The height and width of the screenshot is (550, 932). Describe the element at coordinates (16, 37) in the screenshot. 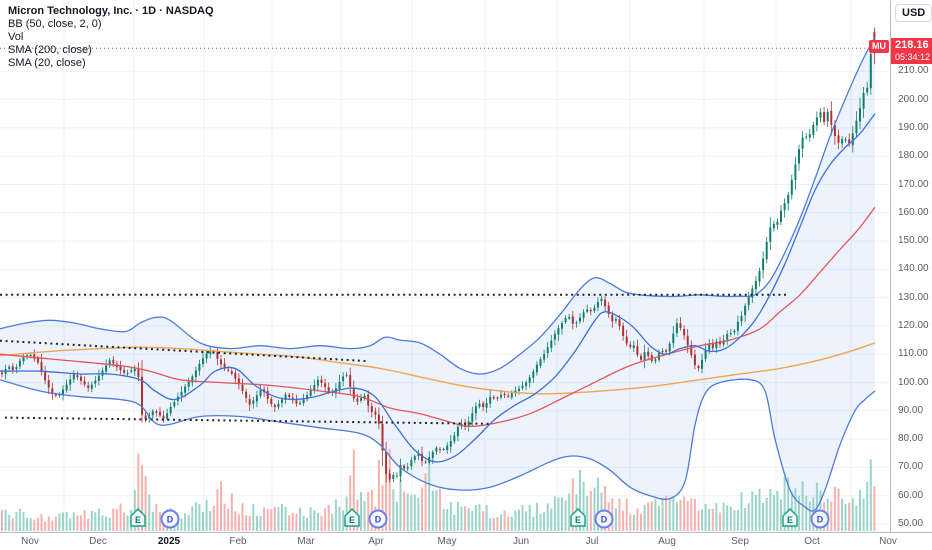

I see `indicator-vol-label: Vol` at that location.